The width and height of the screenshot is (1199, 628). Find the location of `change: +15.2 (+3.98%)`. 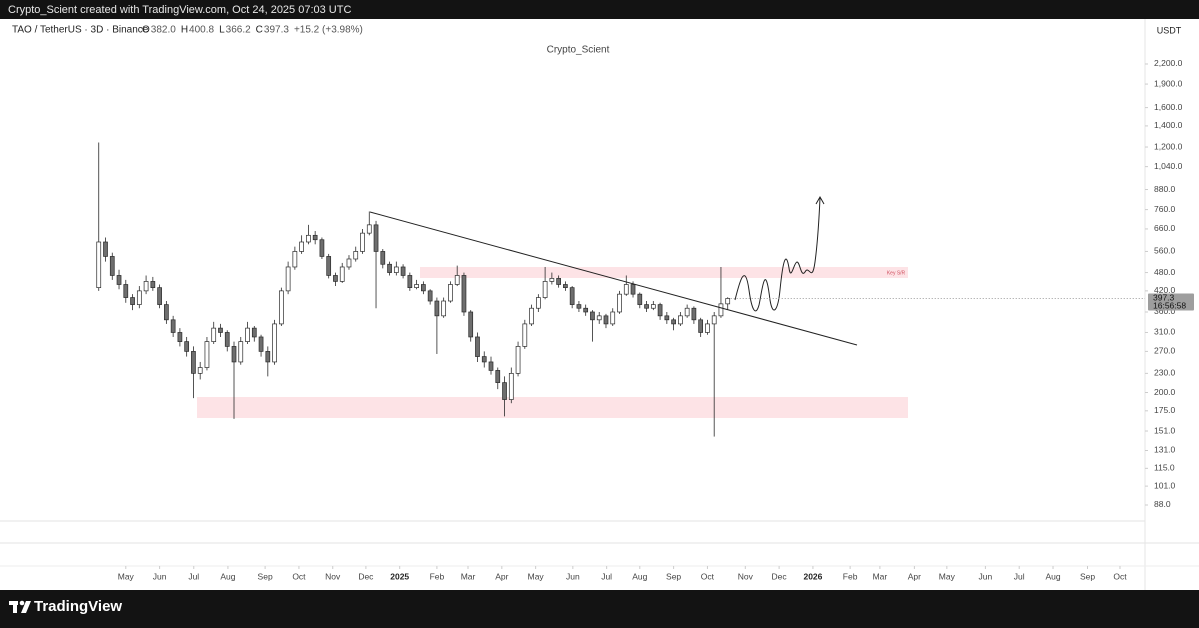

change: +15.2 (+3.98%) is located at coordinates (328, 30).